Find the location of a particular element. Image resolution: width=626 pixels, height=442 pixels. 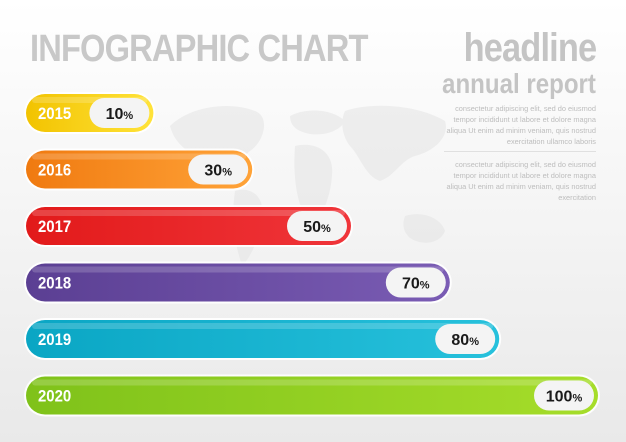

chart-title: INFOGRAPHIC CHART is located at coordinates (199, 49).